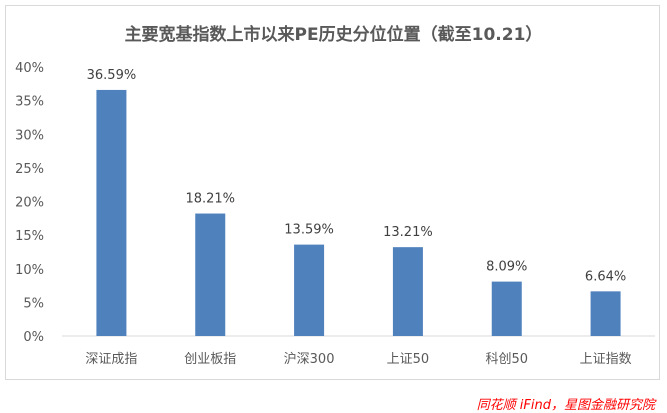  Describe the element at coordinates (29, 203) in the screenshot. I see `y-tick-label: 20%` at that location.